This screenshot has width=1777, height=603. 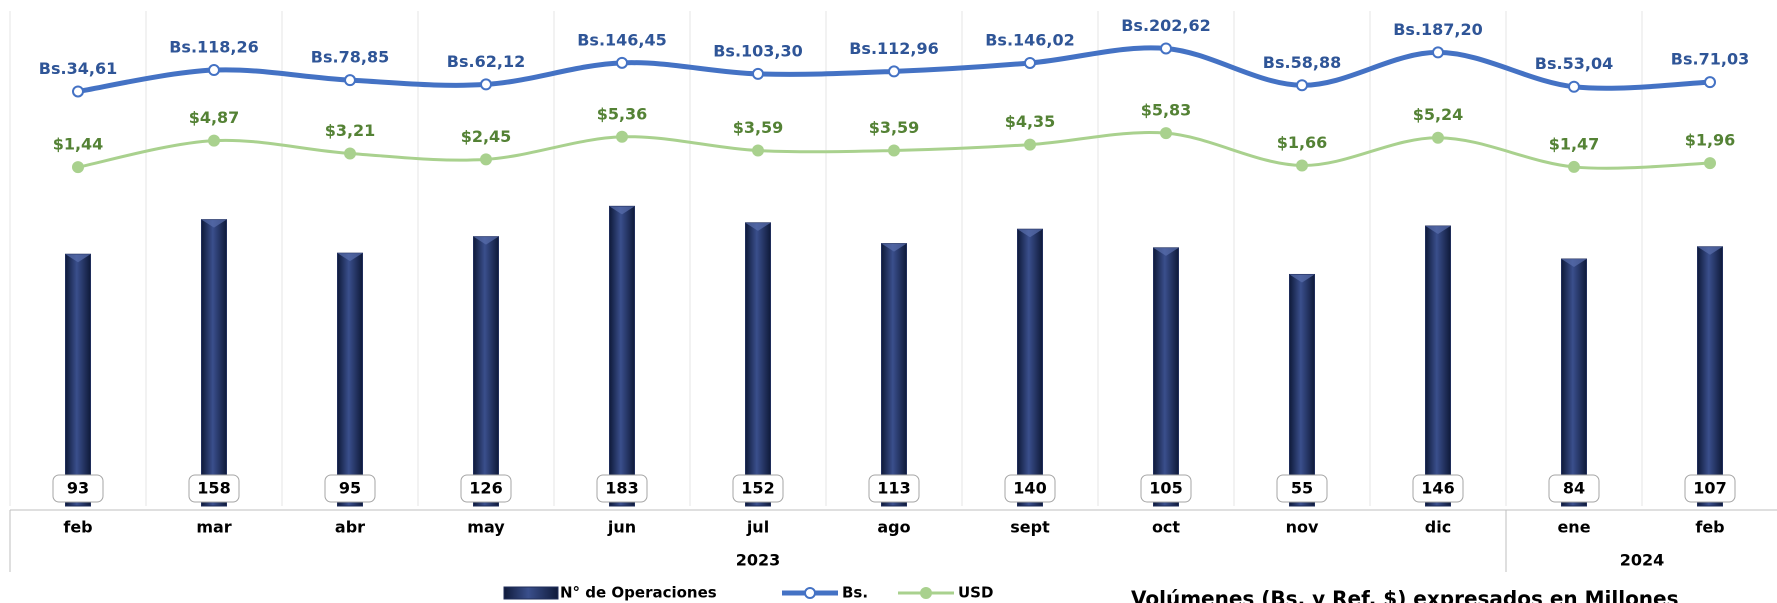 I want to click on bar-value-label: 152, so click(x=757, y=488).